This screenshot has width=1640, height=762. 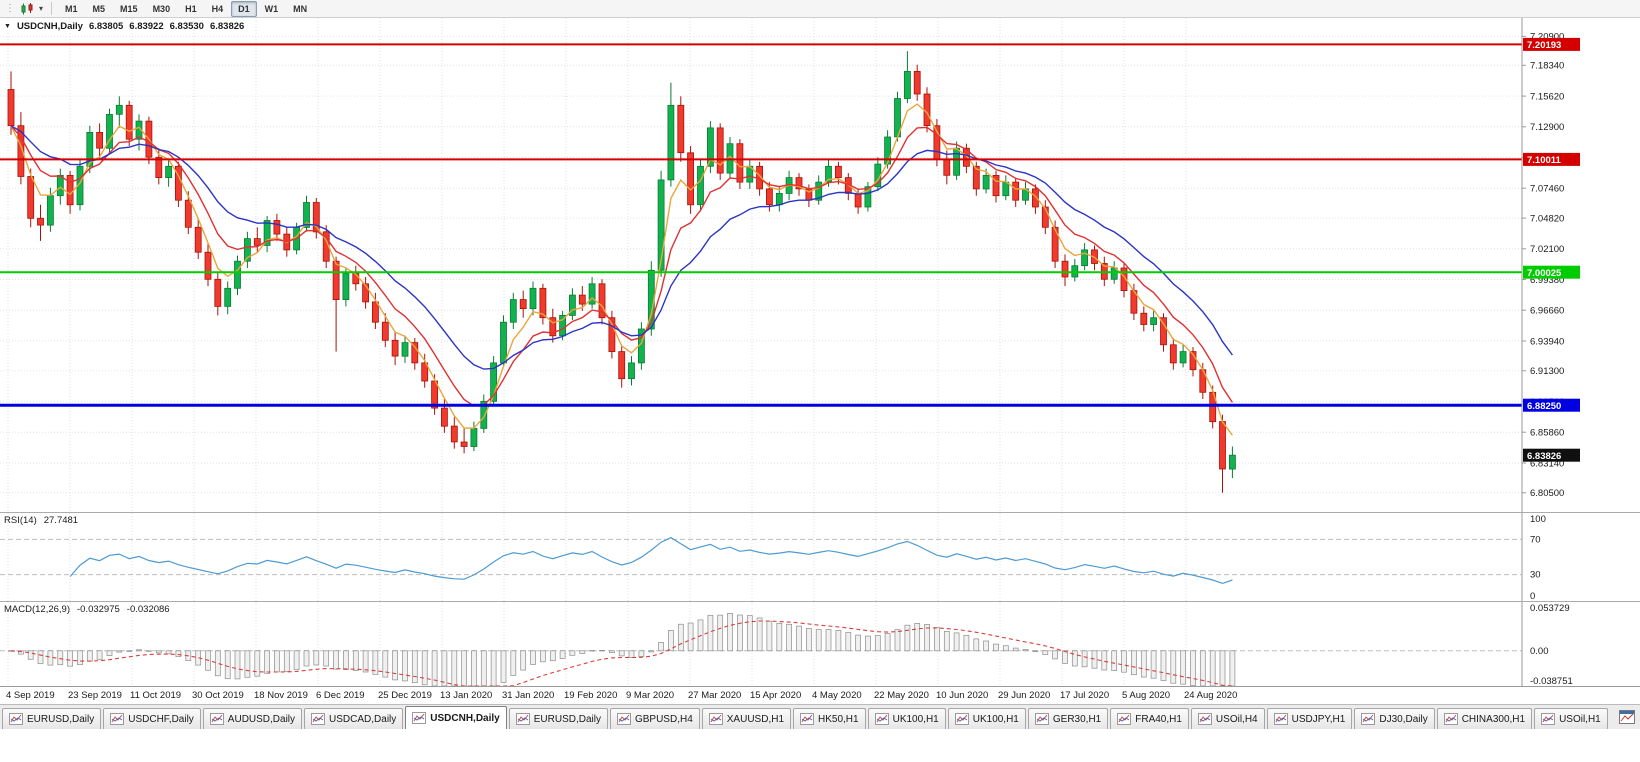 What do you see at coordinates (281, 695) in the screenshot?
I see `time-label: 18 Nov 2019` at bounding box center [281, 695].